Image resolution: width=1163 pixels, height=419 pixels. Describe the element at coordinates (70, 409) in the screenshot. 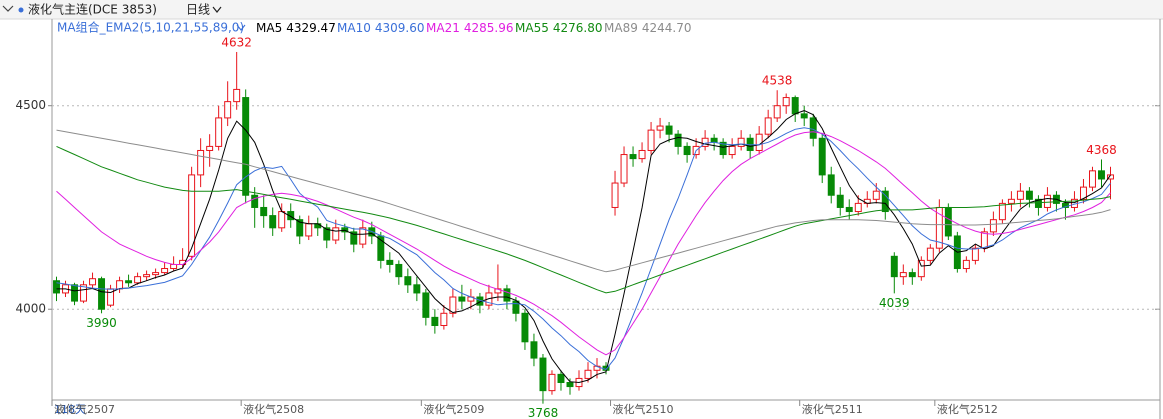

I see `count-label: 118天` at that location.